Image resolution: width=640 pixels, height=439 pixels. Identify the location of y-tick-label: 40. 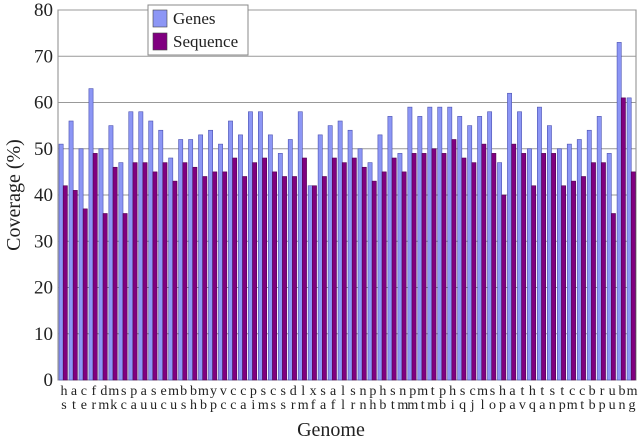
(43, 195).